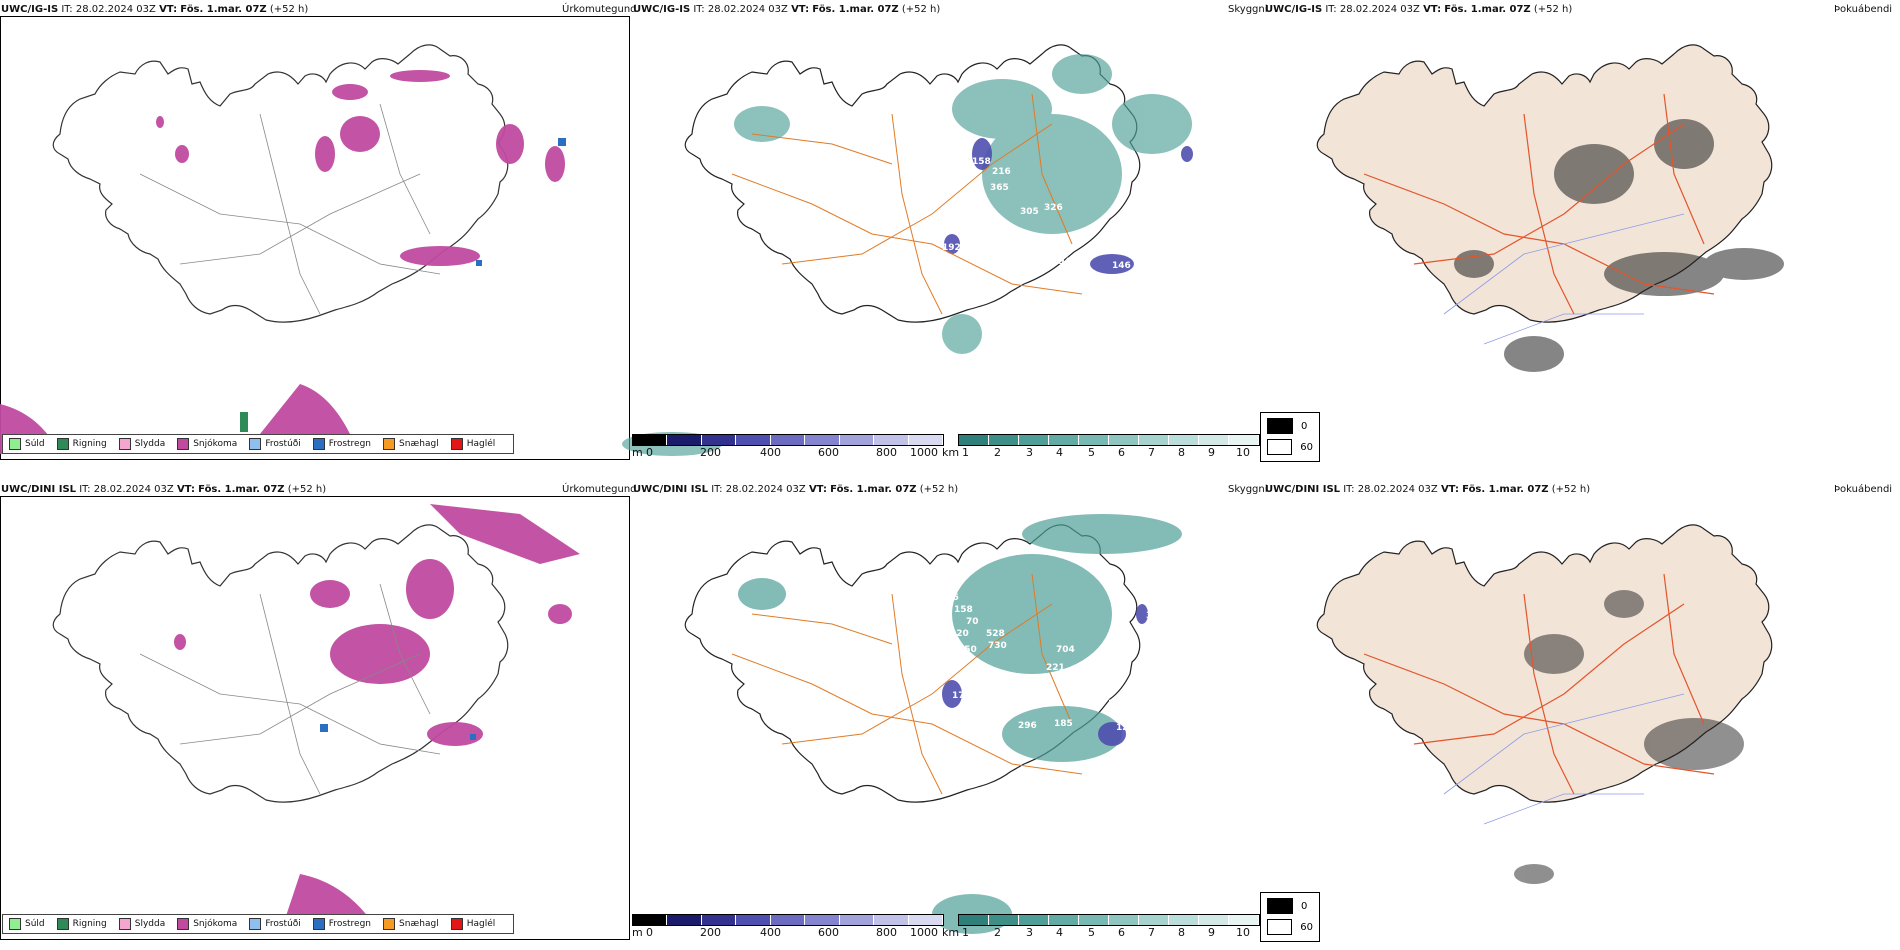 The width and height of the screenshot is (1900, 950). I want to click on cloudbase-label: 348, so click(1013, 266).